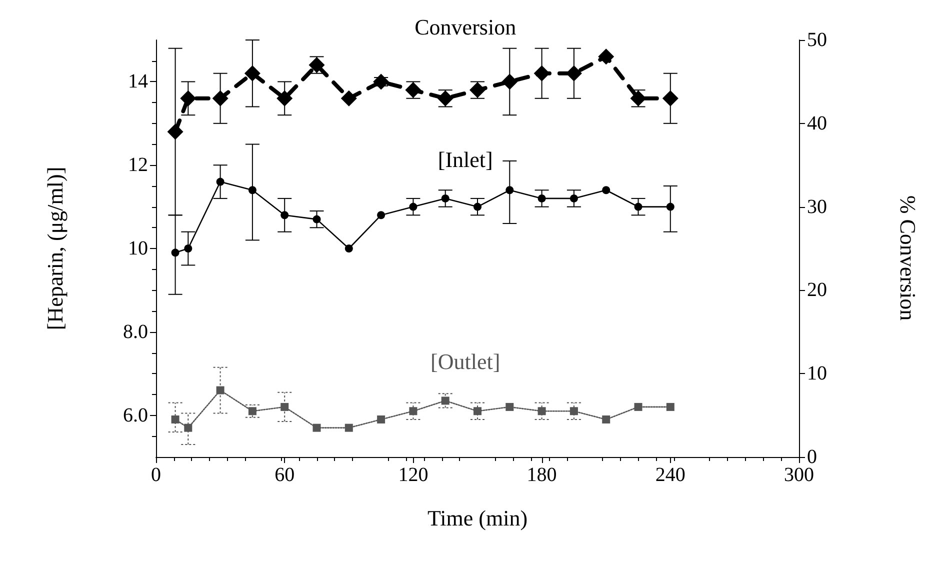 The height and width of the screenshot is (569, 941). What do you see at coordinates (541, 475) in the screenshot?
I see `x-tick-label: 180` at bounding box center [541, 475].